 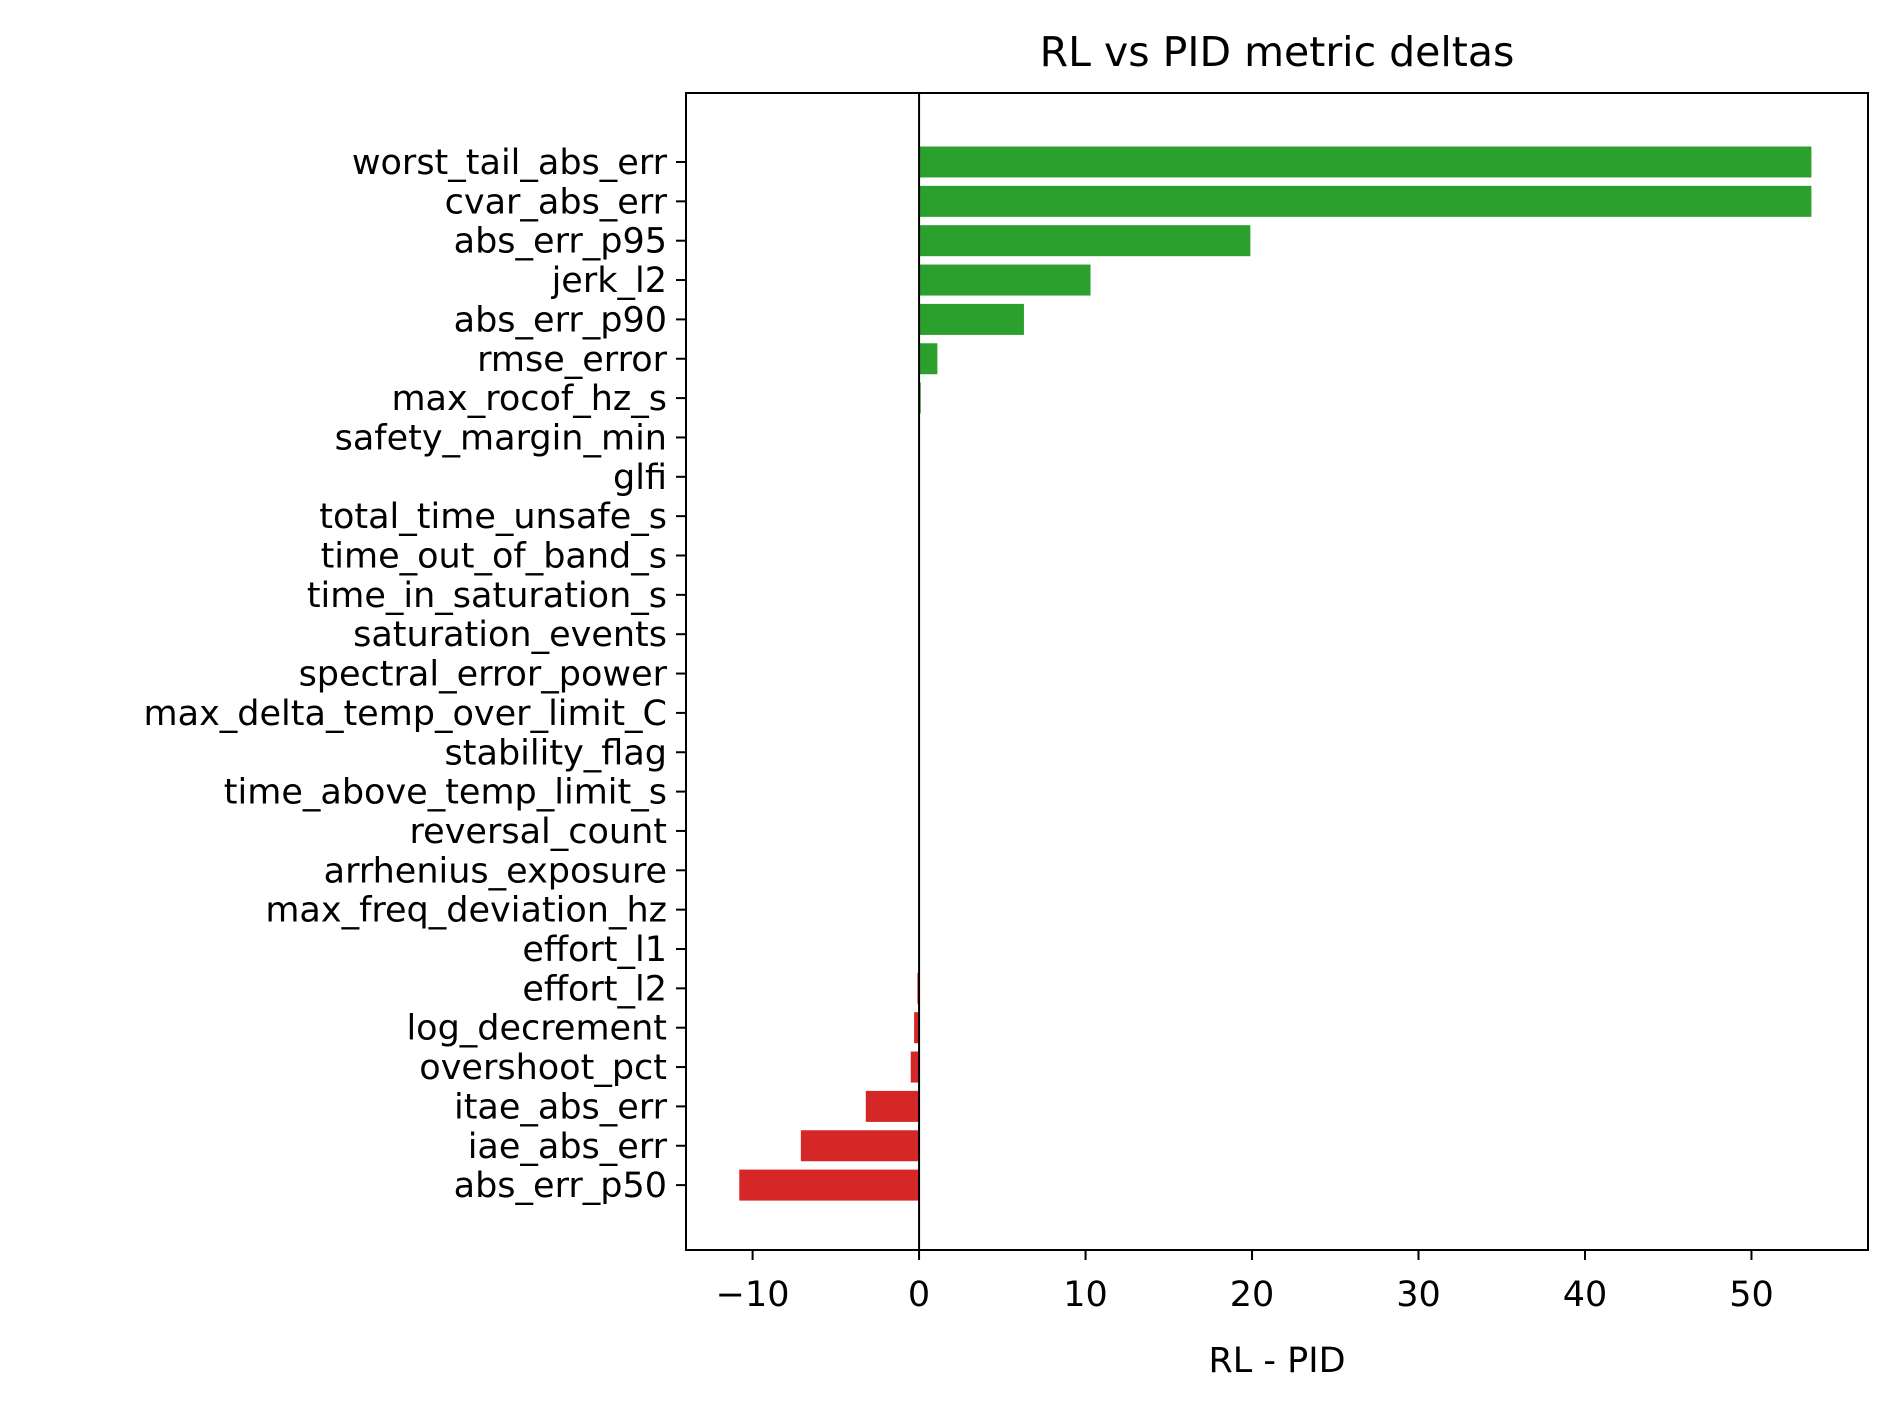 What do you see at coordinates (560, 320) in the screenshot?
I see `y-tick-label: abs_err_p90` at bounding box center [560, 320].